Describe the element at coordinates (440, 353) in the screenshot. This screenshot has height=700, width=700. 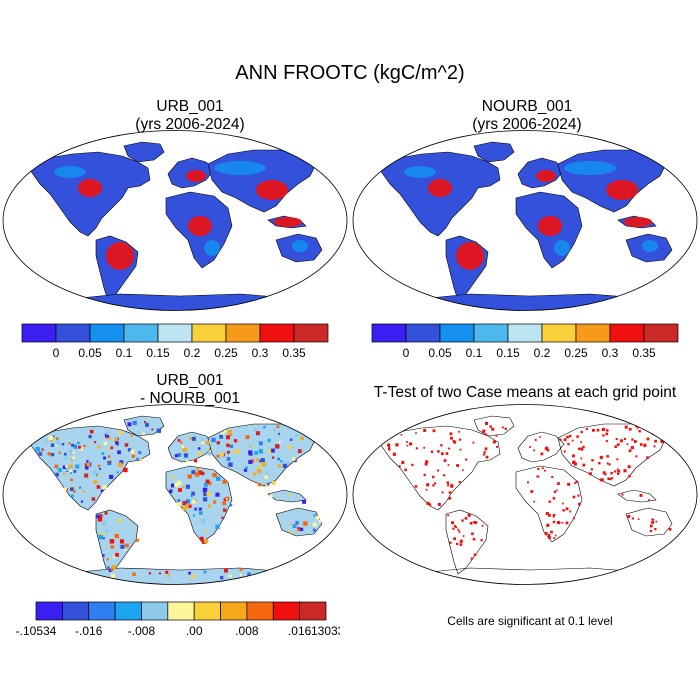
I see `colorbar-nourb-label-1: 0.05` at that location.